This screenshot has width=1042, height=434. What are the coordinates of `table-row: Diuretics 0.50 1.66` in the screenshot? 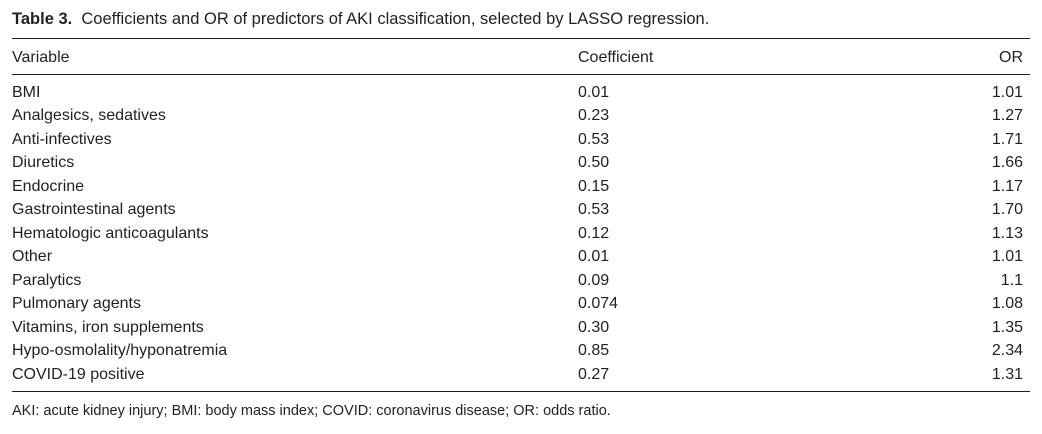 It's located at (521, 164).